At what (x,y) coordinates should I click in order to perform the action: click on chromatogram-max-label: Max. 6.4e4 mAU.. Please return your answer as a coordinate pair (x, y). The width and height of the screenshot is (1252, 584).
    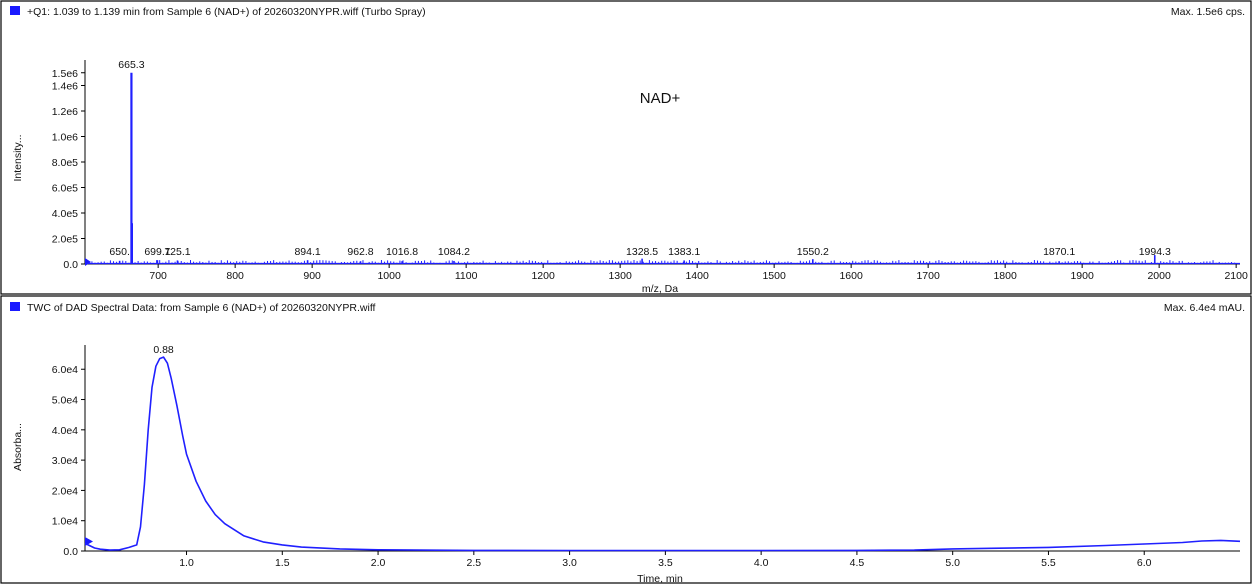
    Looking at the image, I should click on (1204, 308).